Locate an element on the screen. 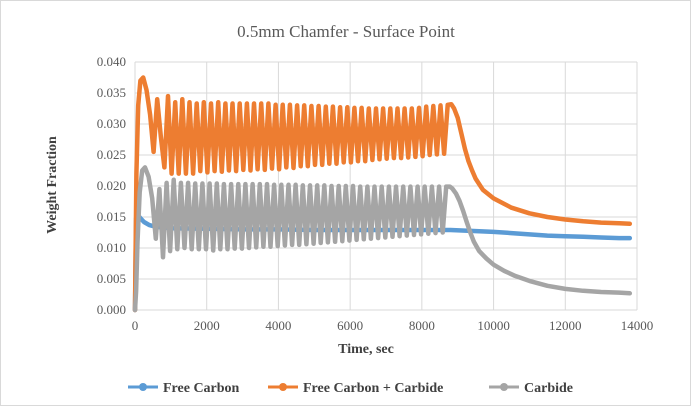 This screenshot has height=407, width=691. y-tick-label: 0.010 is located at coordinates (111, 247).